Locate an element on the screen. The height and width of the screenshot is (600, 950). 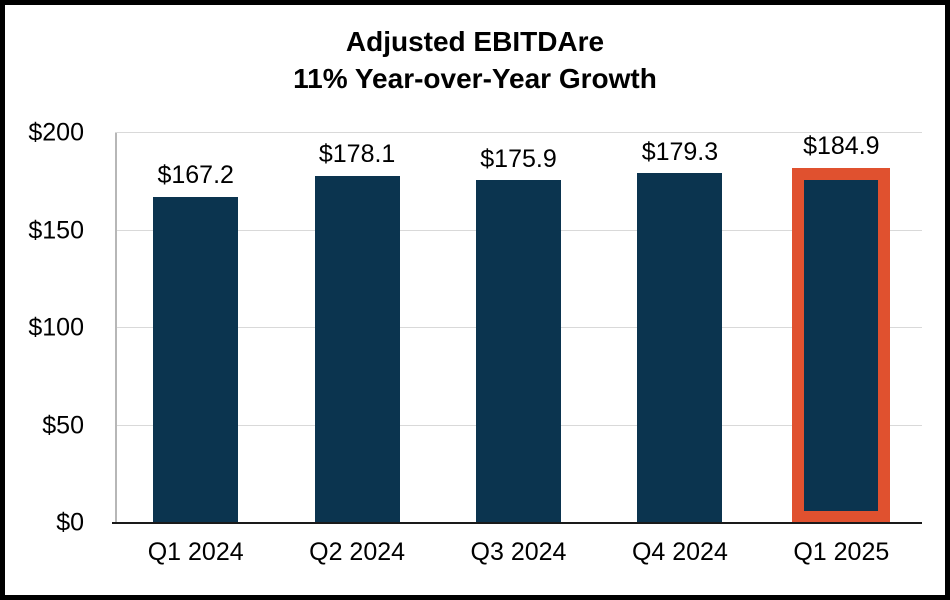
bar-highlighted is located at coordinates (841, 345).